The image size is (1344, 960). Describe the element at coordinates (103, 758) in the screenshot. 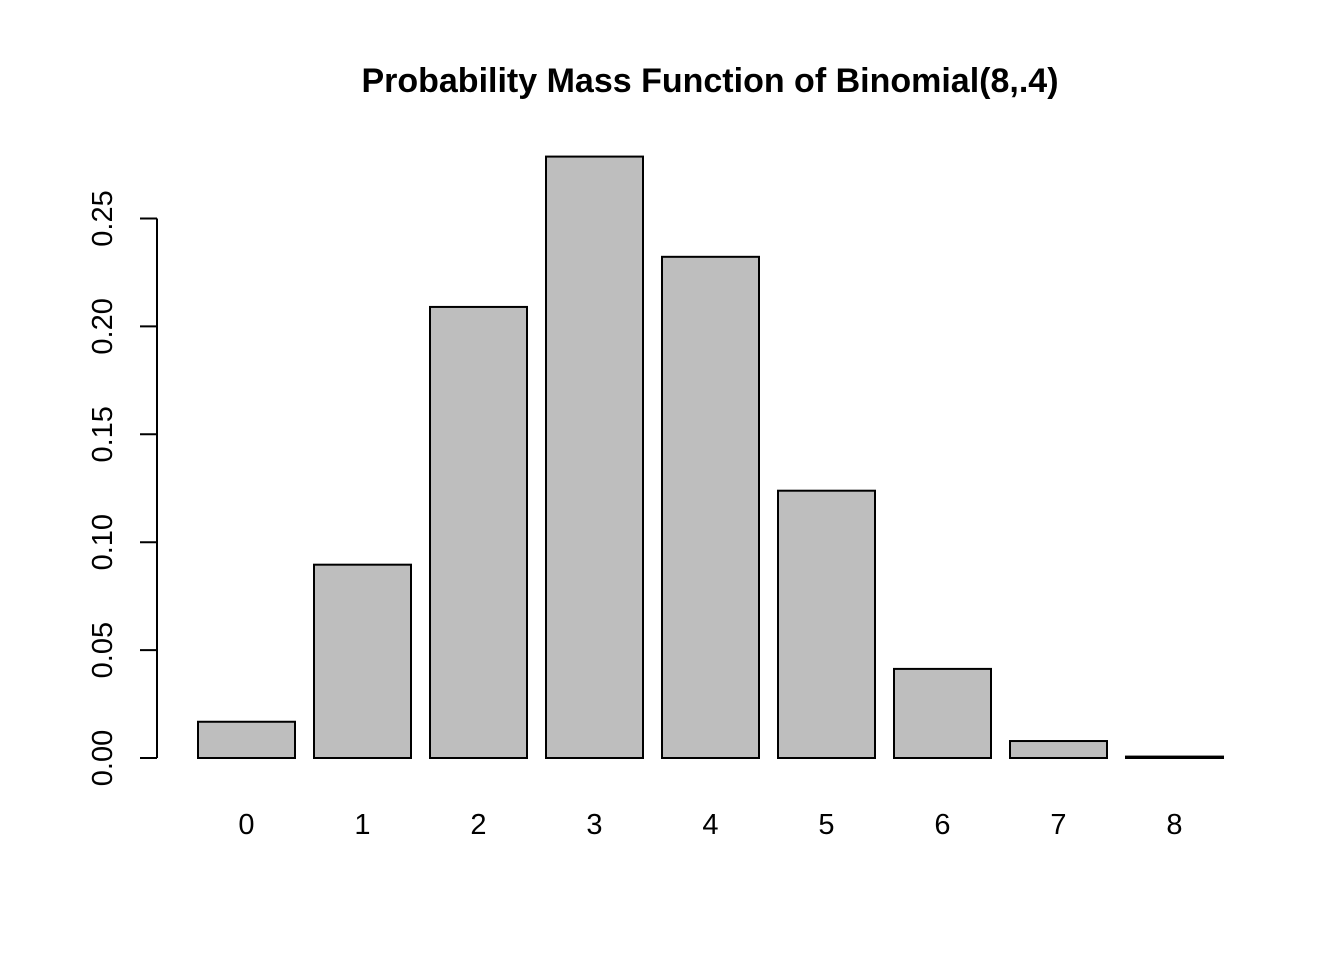

I see `y-tick-label: 0.00` at that location.